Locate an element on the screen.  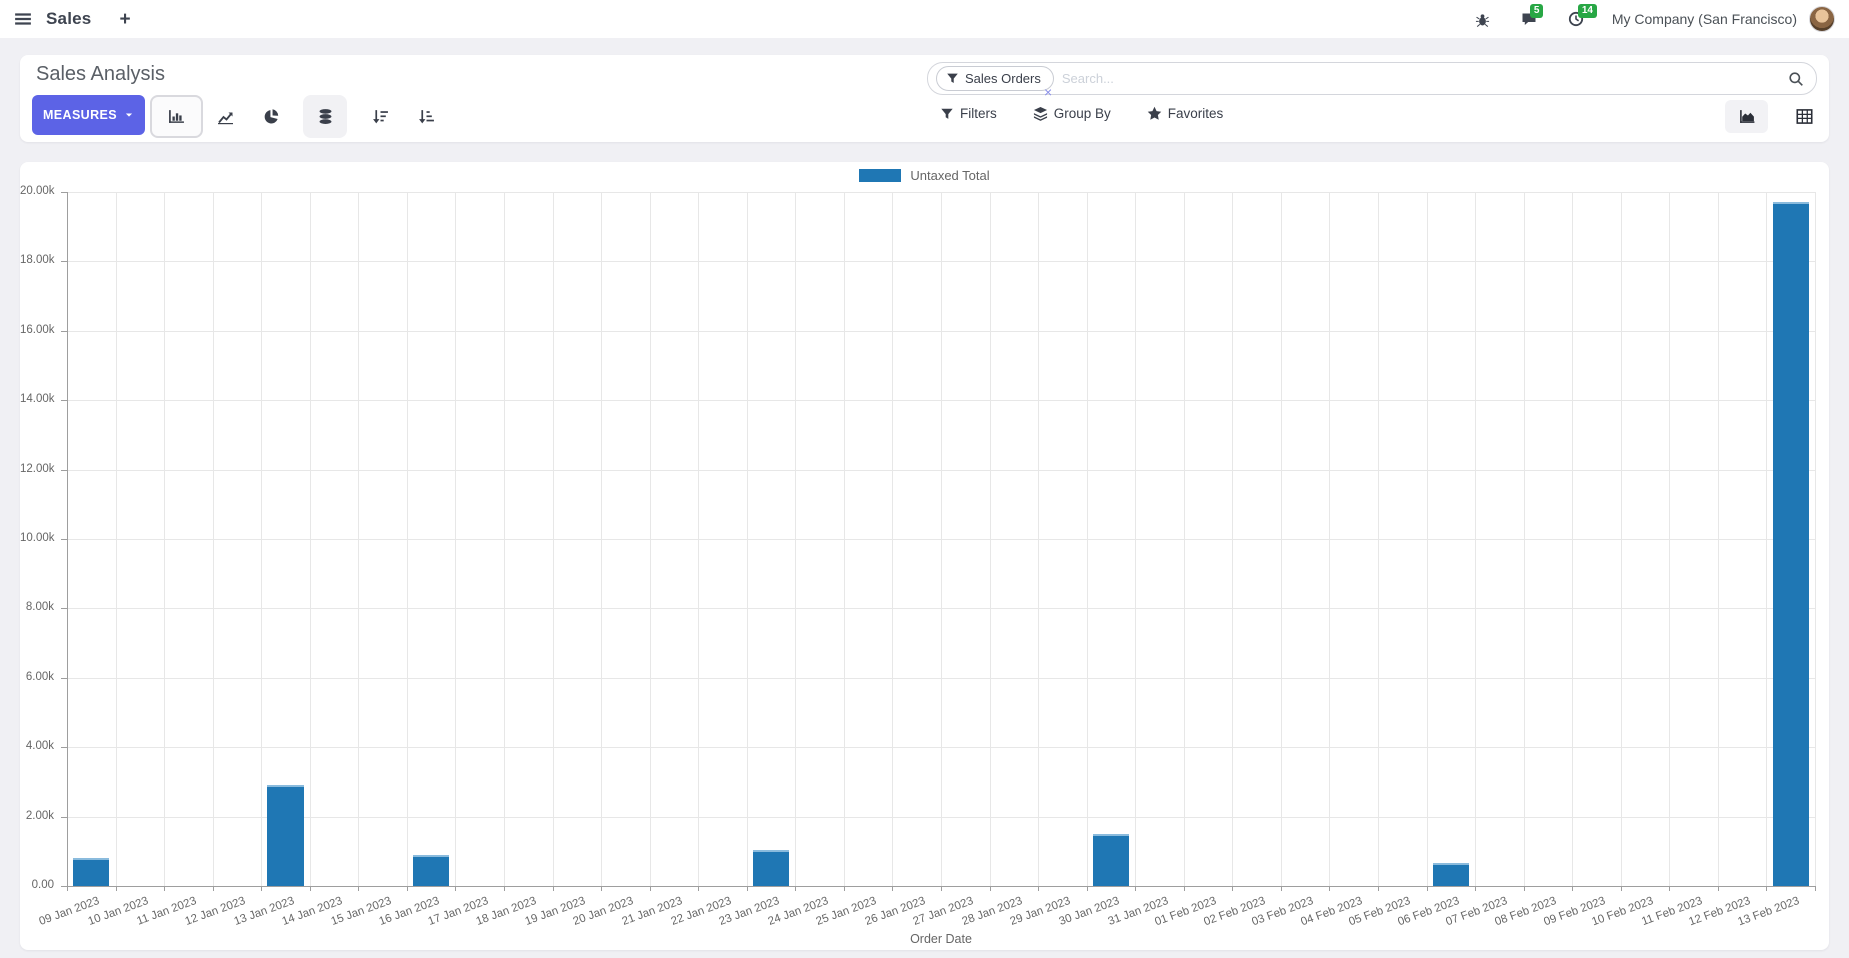
clock-icon is located at coordinates (1575, 19).